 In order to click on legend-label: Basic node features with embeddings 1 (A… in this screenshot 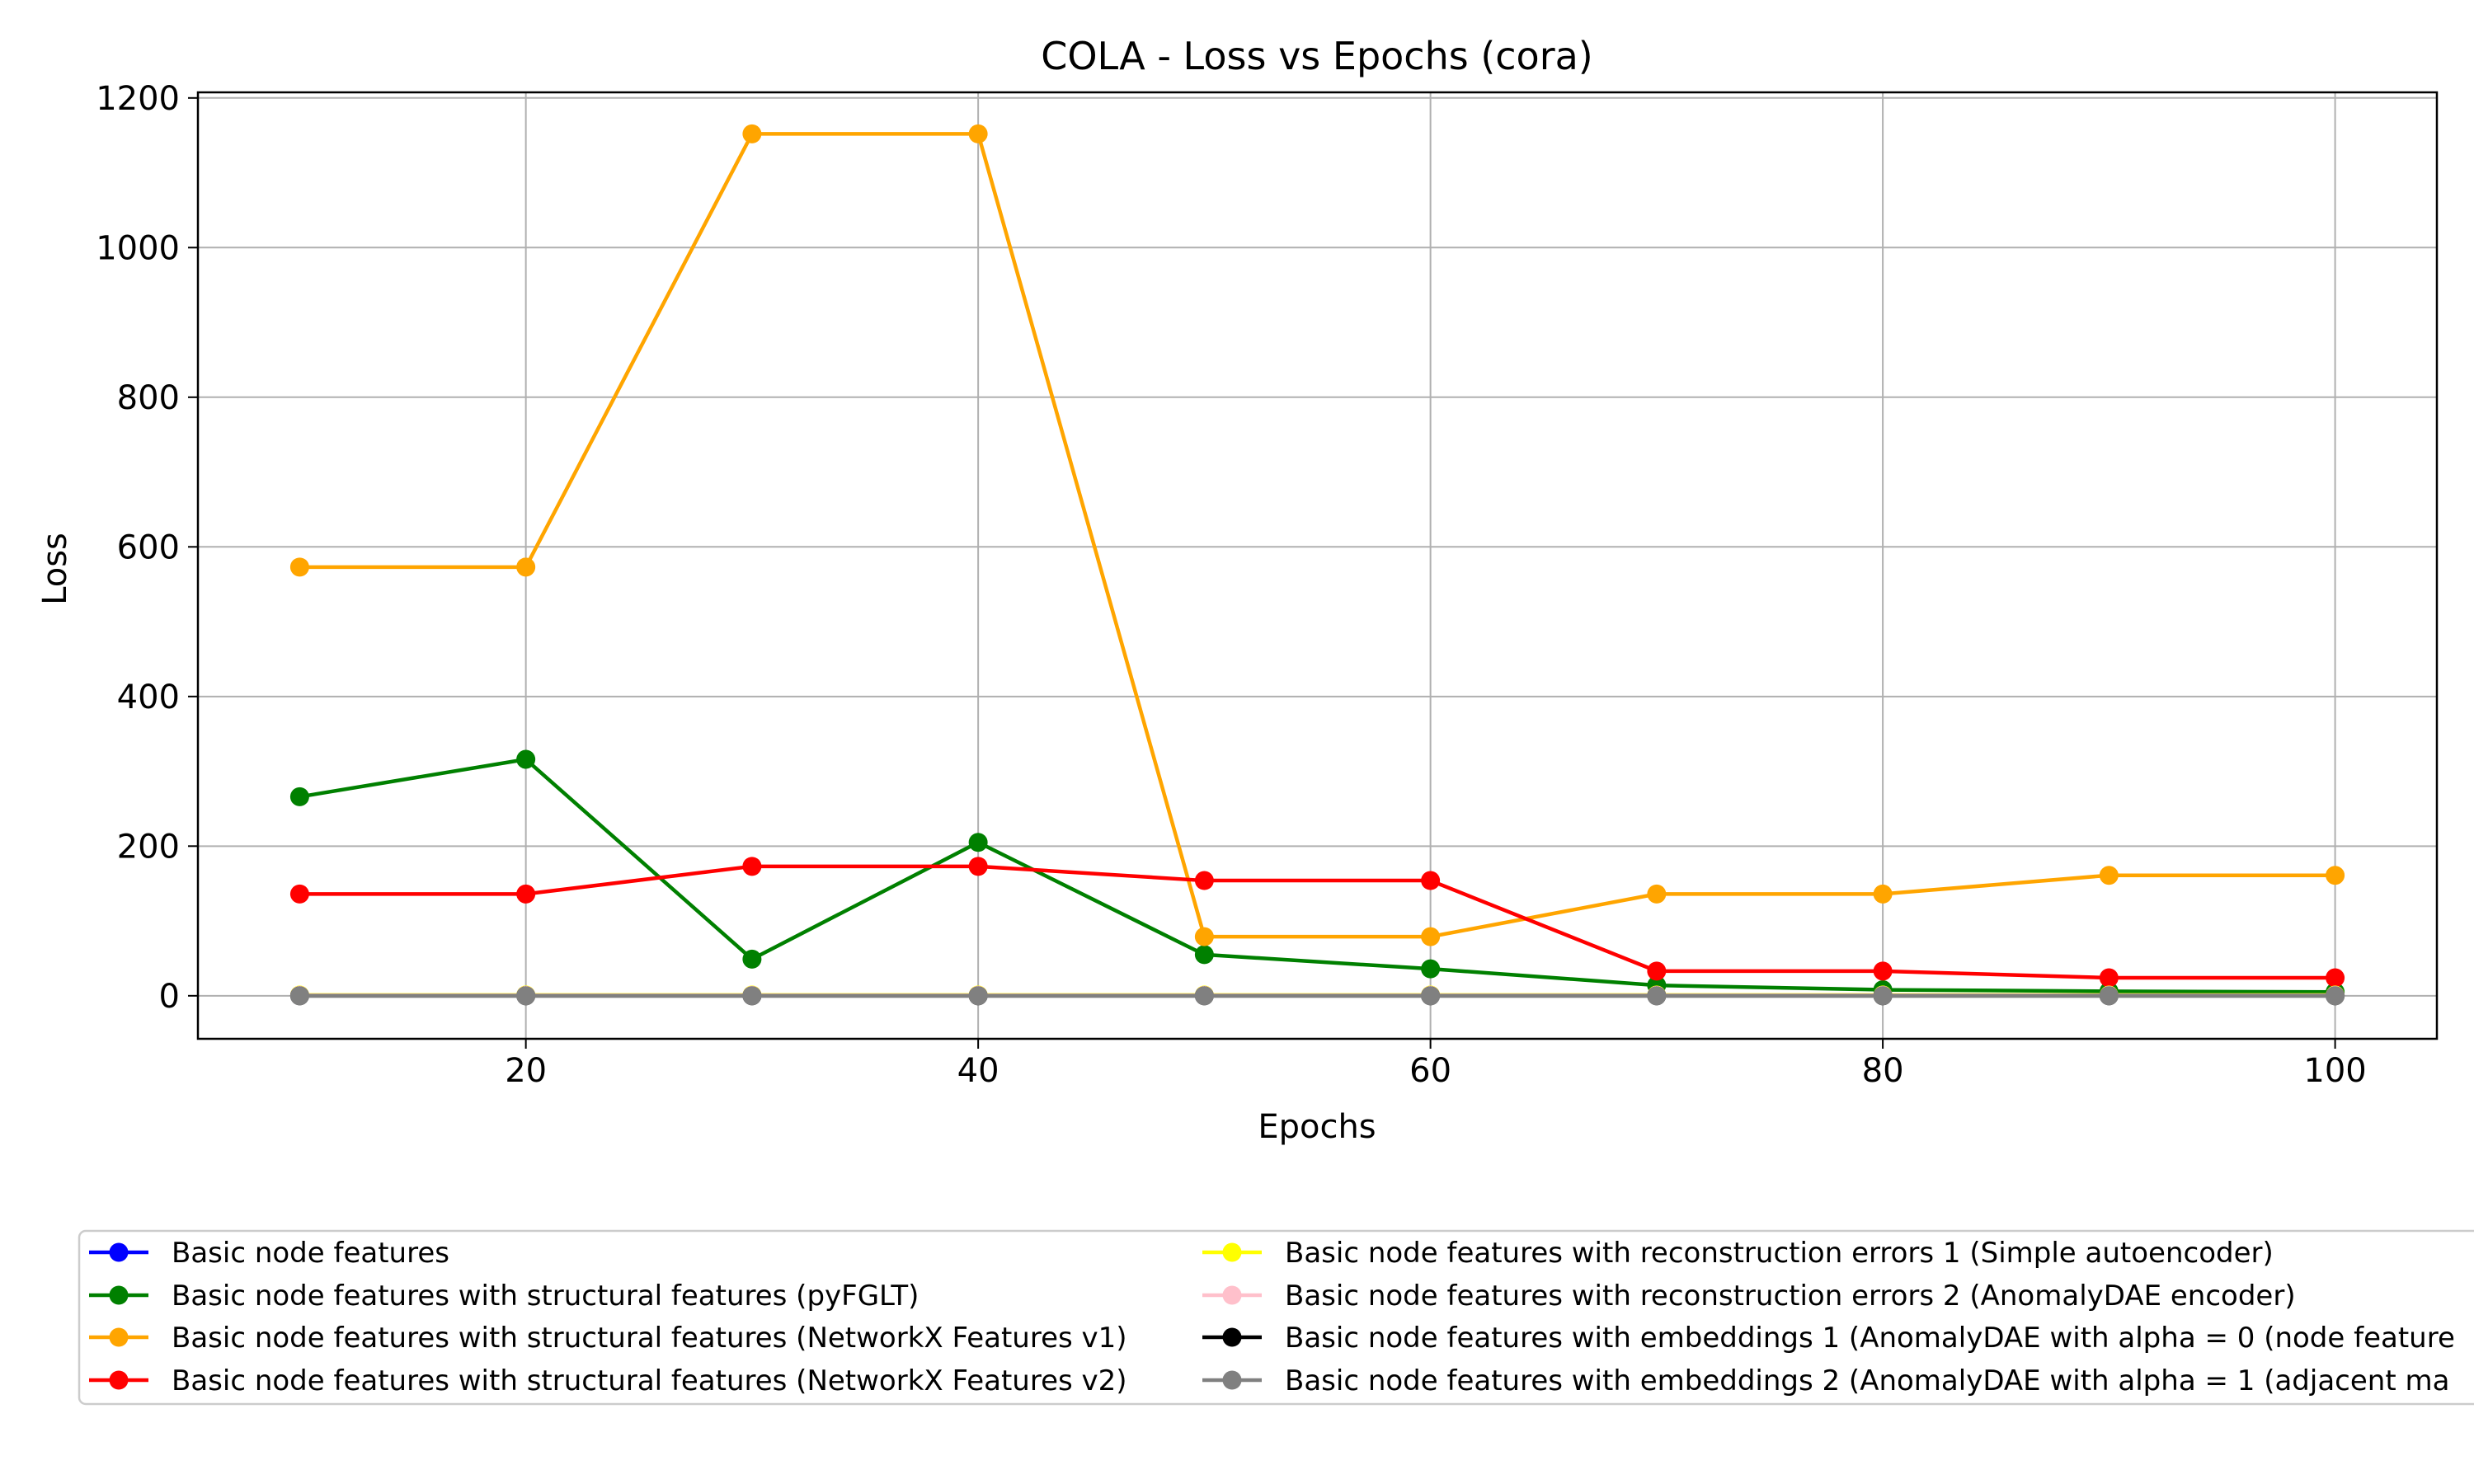, I will do `click(1870, 1338)`.